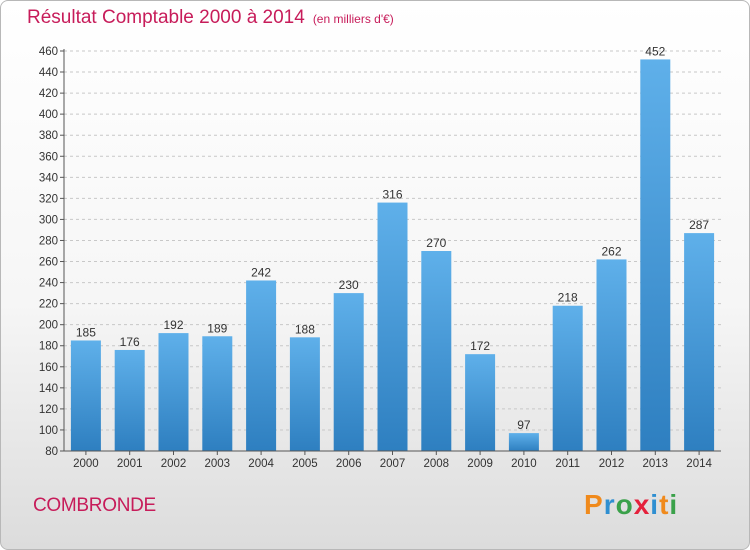 Image resolution: width=750 pixels, height=550 pixels. Describe the element at coordinates (48, 389) in the screenshot. I see `y-tick-label: 140` at that location.